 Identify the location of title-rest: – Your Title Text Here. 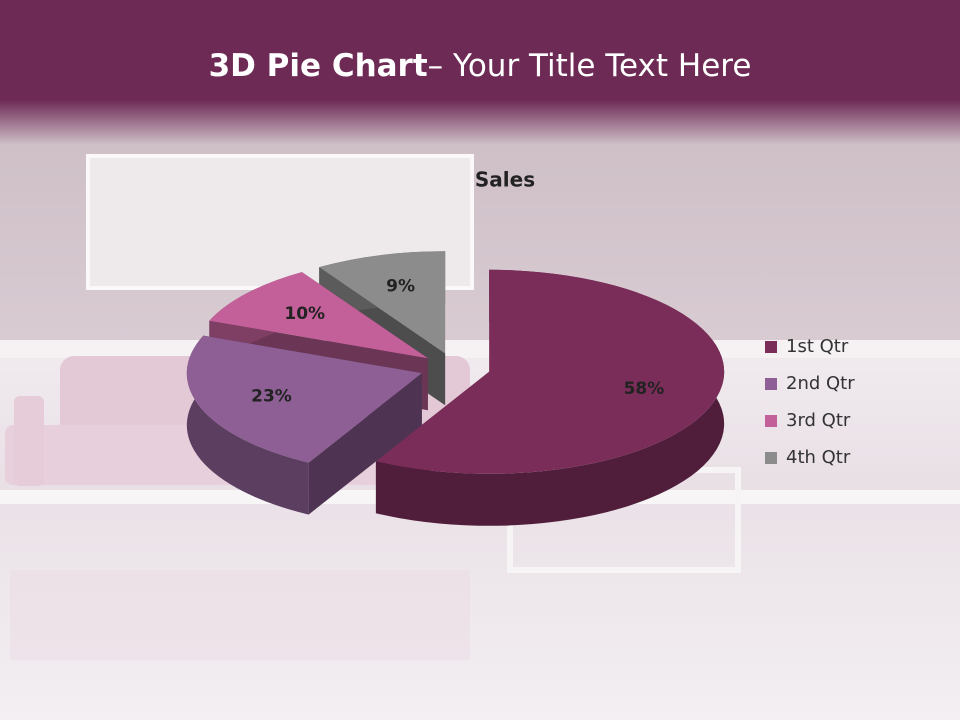
(589, 66).